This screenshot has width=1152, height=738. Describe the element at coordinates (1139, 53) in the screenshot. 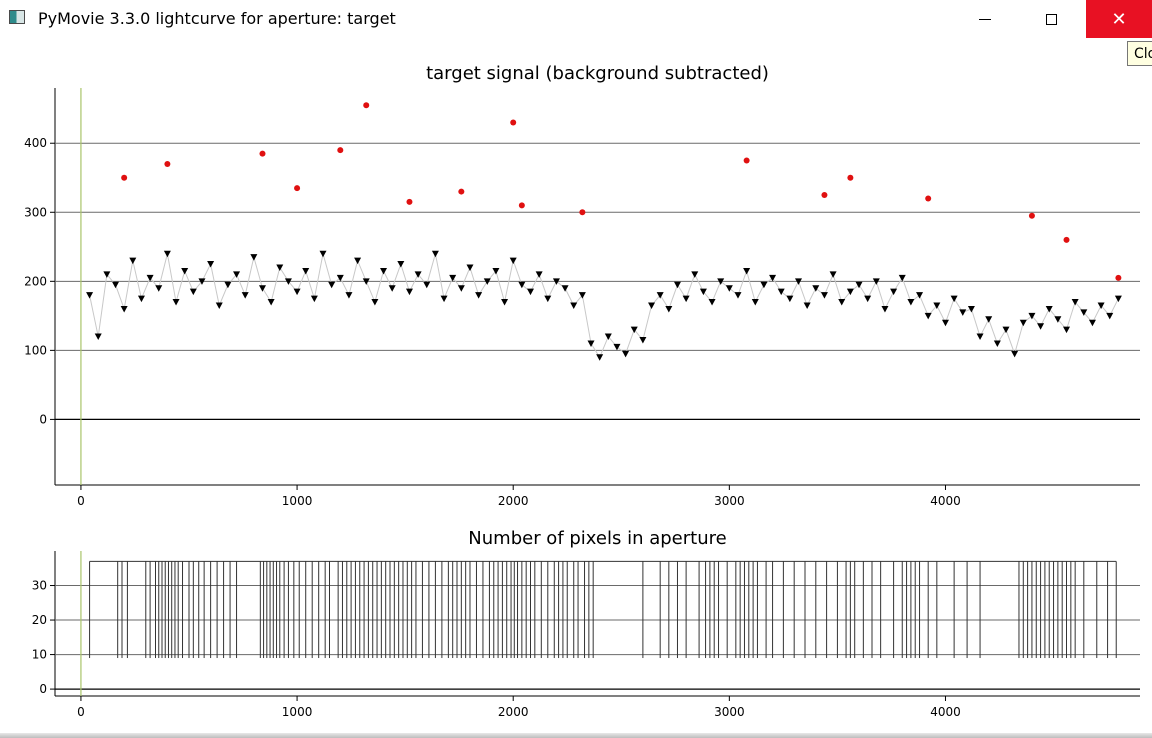

I see `close-tooltip: Clo` at that location.